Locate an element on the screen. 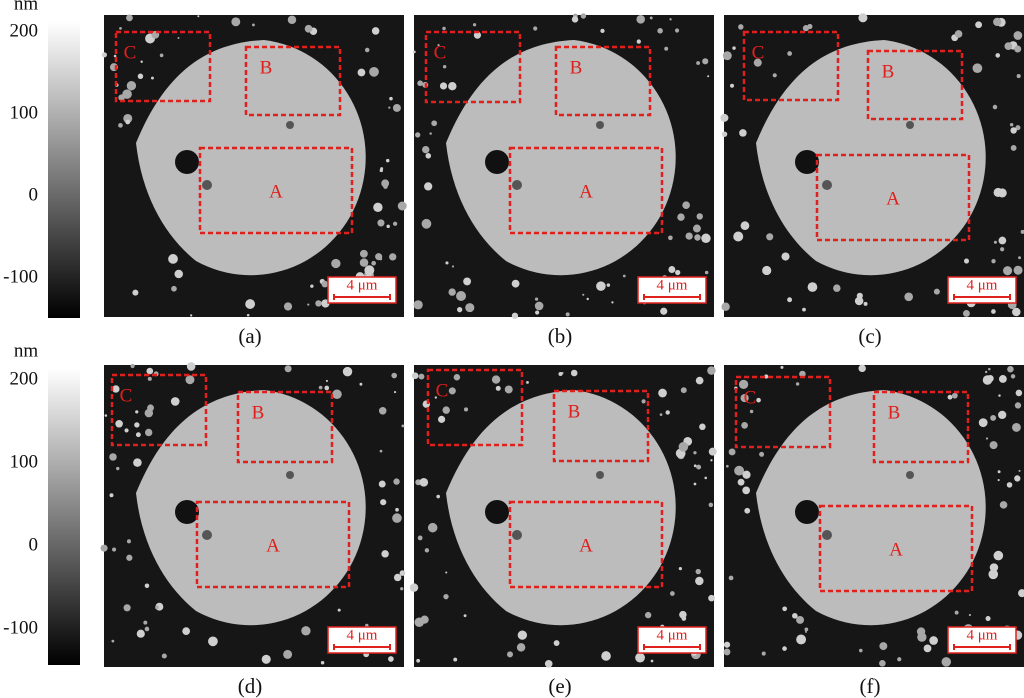 This screenshot has width=1024, height=698. region-label: B is located at coordinates (574, 411).